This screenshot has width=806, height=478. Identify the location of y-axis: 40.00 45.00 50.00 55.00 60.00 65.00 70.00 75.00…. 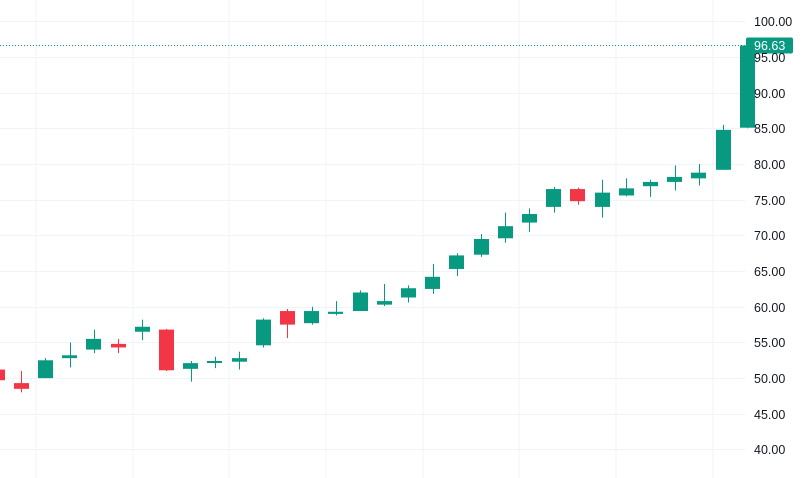
(773, 236).